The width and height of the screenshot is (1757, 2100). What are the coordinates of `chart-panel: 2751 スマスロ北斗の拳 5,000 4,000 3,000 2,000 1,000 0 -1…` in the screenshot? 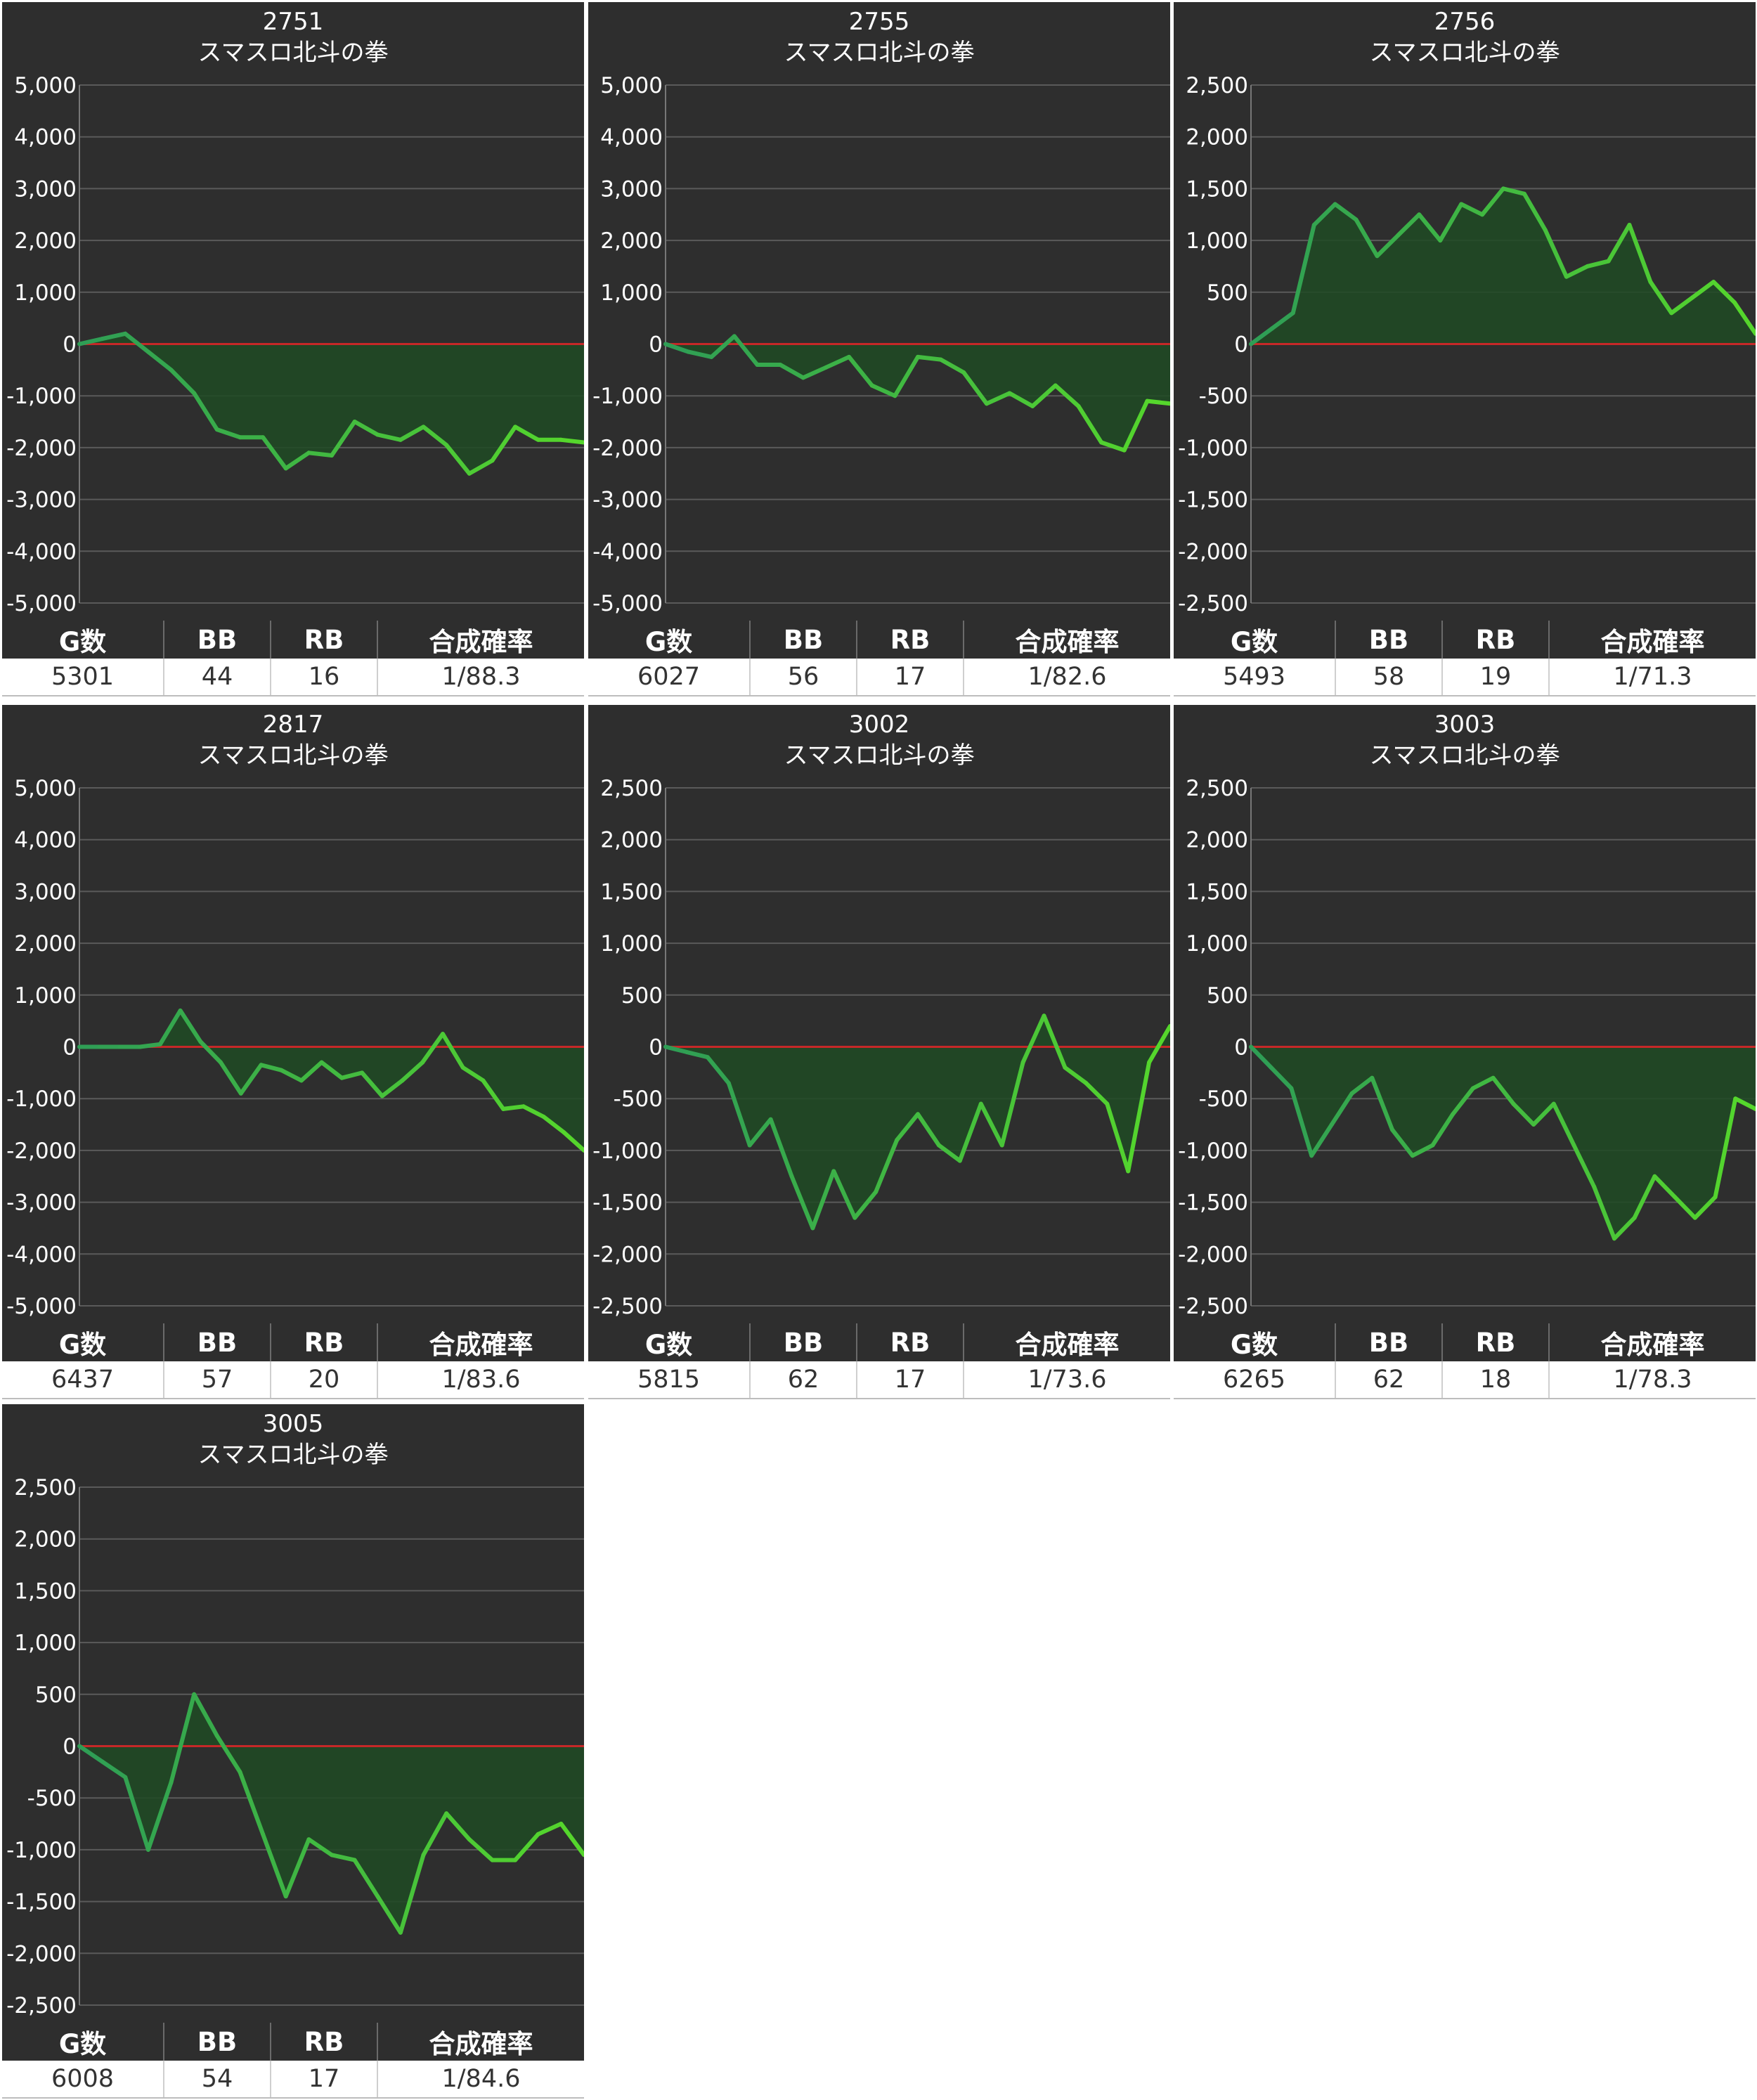 It's located at (293, 350).